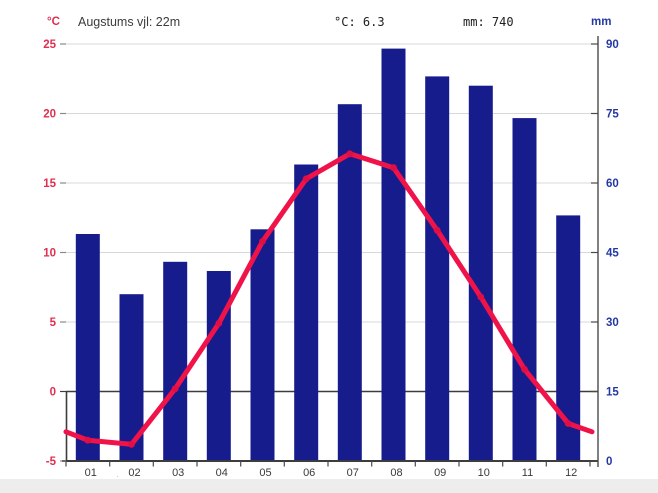  What do you see at coordinates (571, 473) in the screenshot?
I see `month-label-12: 12` at bounding box center [571, 473].